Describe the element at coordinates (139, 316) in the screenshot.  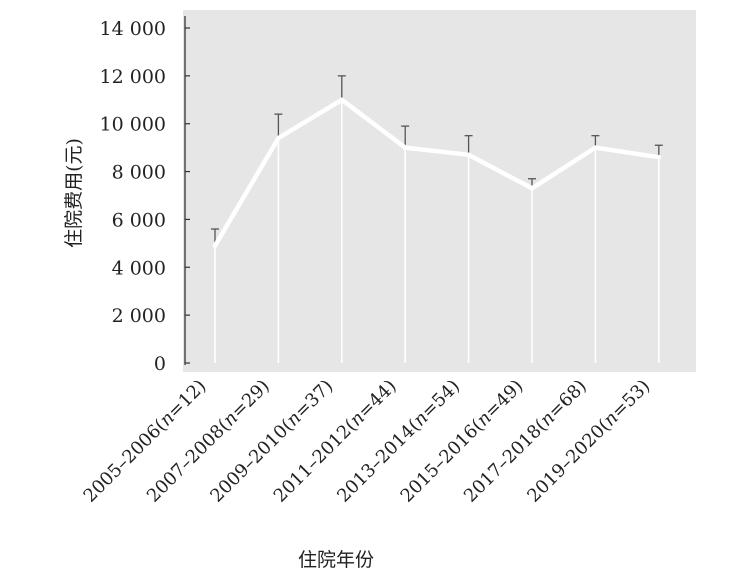
I see `y-tick-label: 2 000` at that location.